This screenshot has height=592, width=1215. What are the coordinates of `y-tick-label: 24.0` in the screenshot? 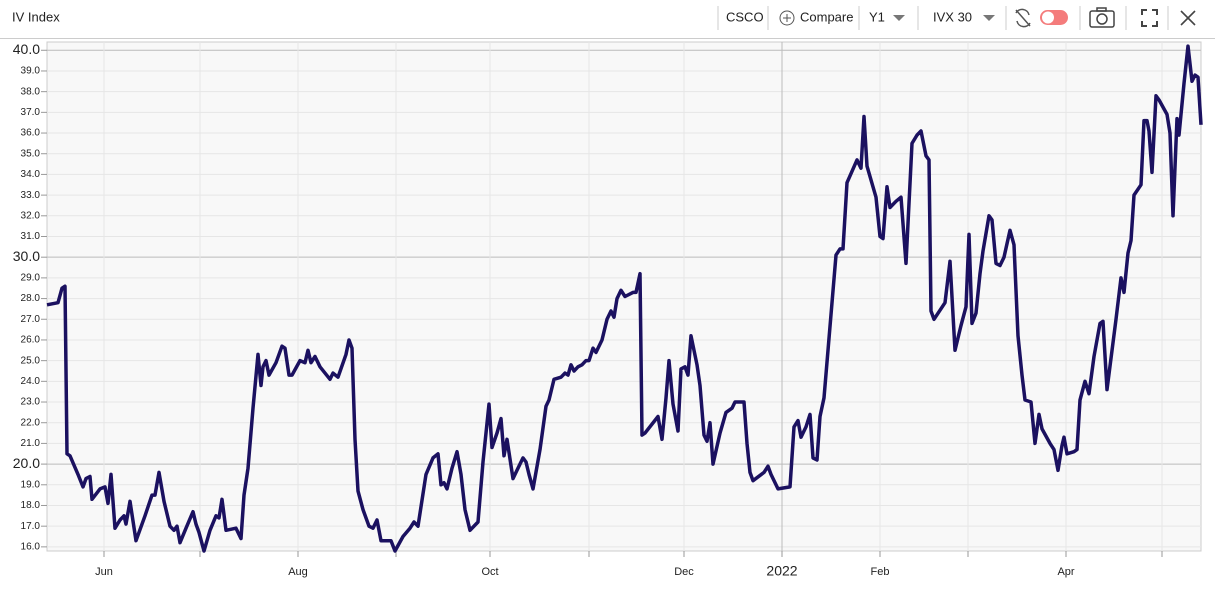 It's located at (31, 381).